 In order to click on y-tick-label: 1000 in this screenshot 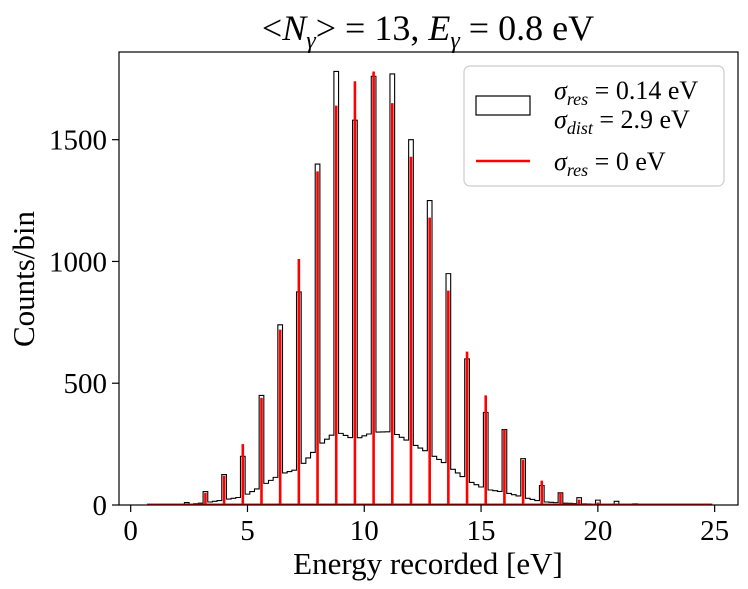, I will do `click(78, 262)`.